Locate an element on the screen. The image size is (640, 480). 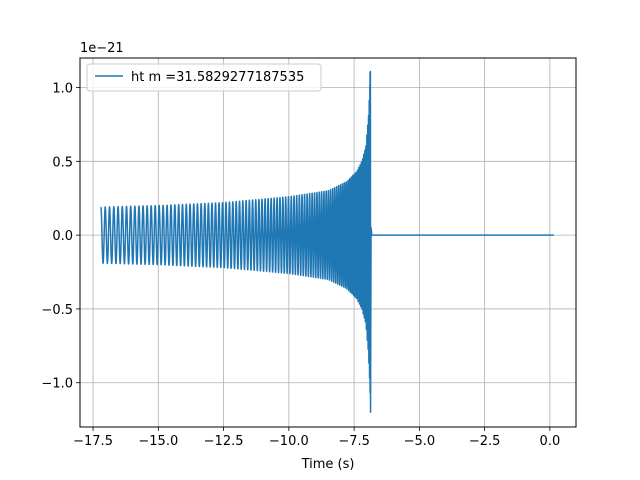
legend-label: ht m =31.5829277187535 is located at coordinates (217, 77).